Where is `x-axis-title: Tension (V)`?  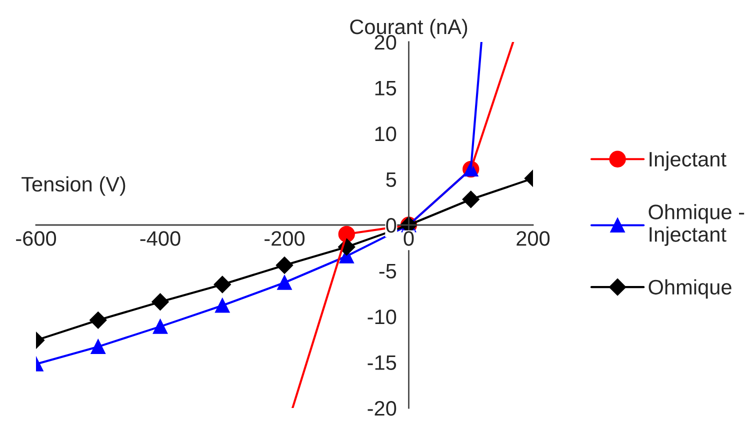
x-axis-title: Tension (V) is located at coordinates (74, 186).